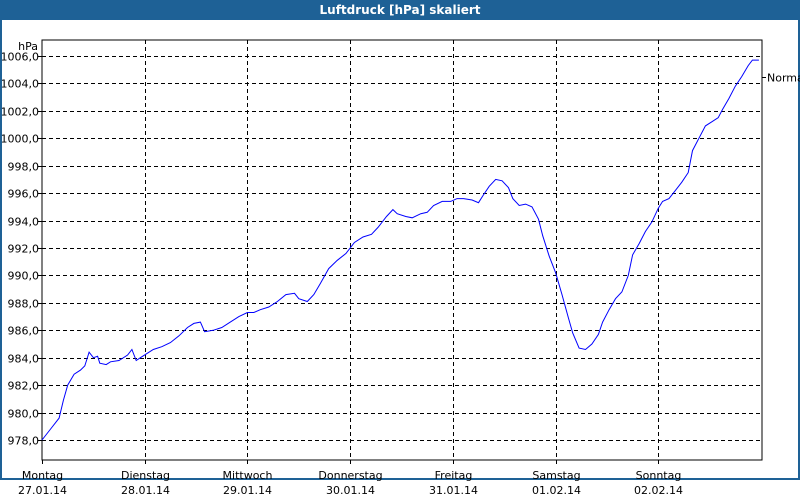 This screenshot has height=500, width=800. What do you see at coordinates (24, 304) in the screenshot?
I see `y-tick-label: 988,0` at bounding box center [24, 304].